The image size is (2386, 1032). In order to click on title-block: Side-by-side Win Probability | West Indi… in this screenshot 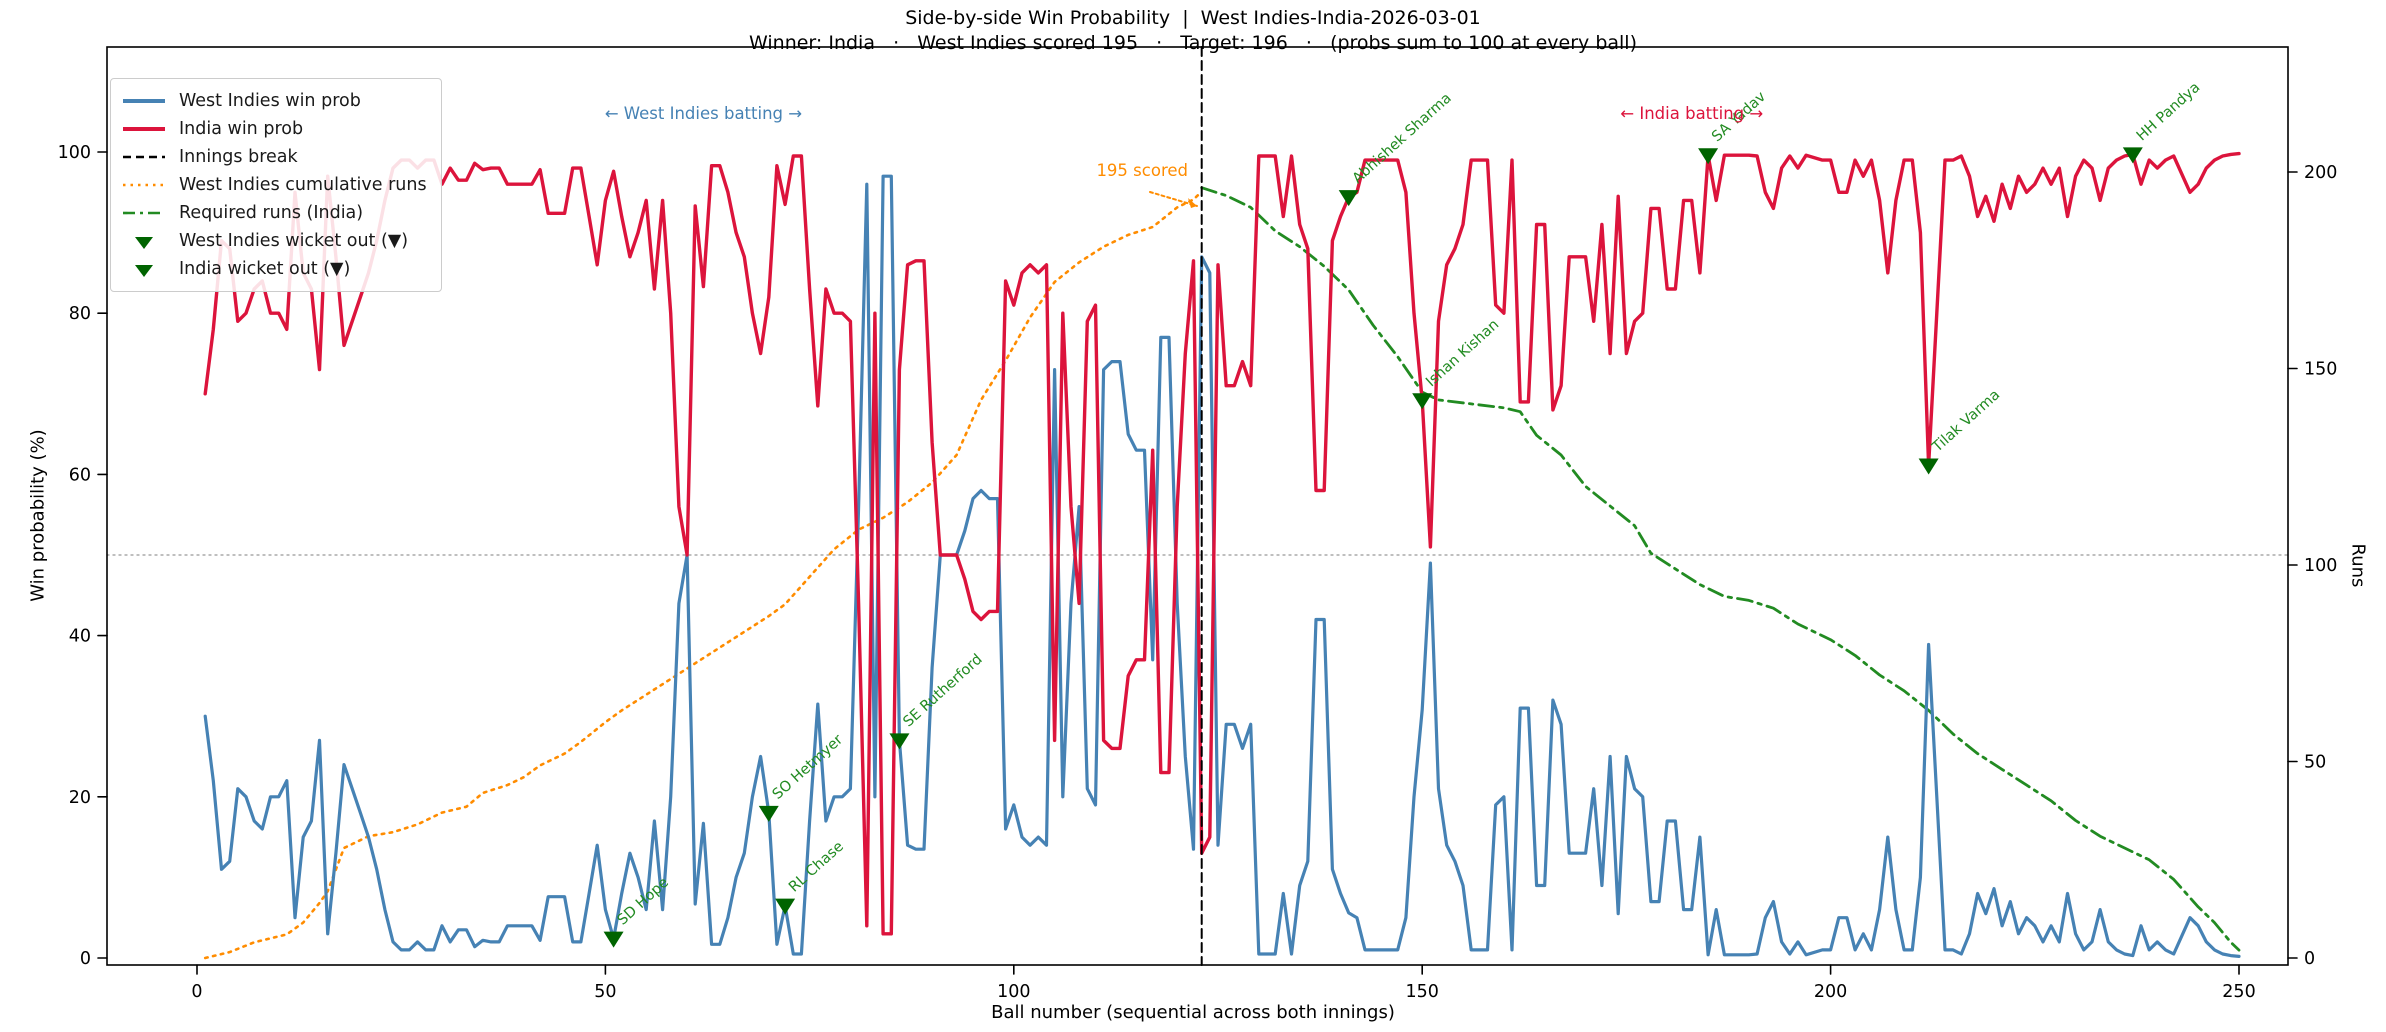, I will do `click(1193, 31)`.